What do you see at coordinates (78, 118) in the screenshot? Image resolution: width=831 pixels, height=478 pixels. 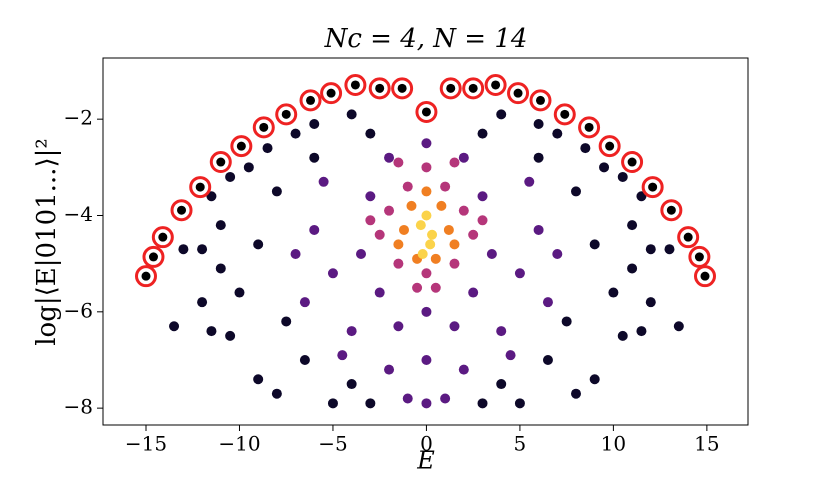 I see `y-tick-label: −2` at bounding box center [78, 118].